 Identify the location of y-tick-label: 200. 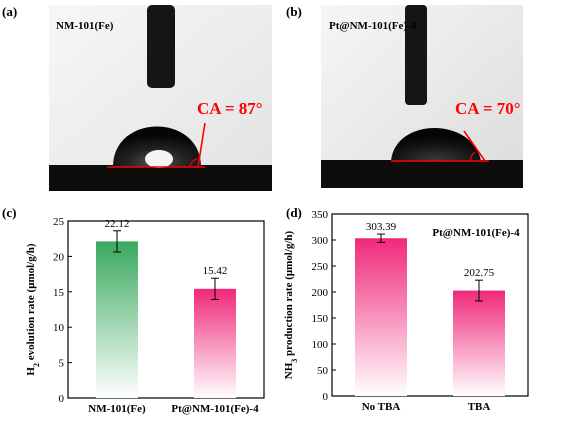
(320, 293).